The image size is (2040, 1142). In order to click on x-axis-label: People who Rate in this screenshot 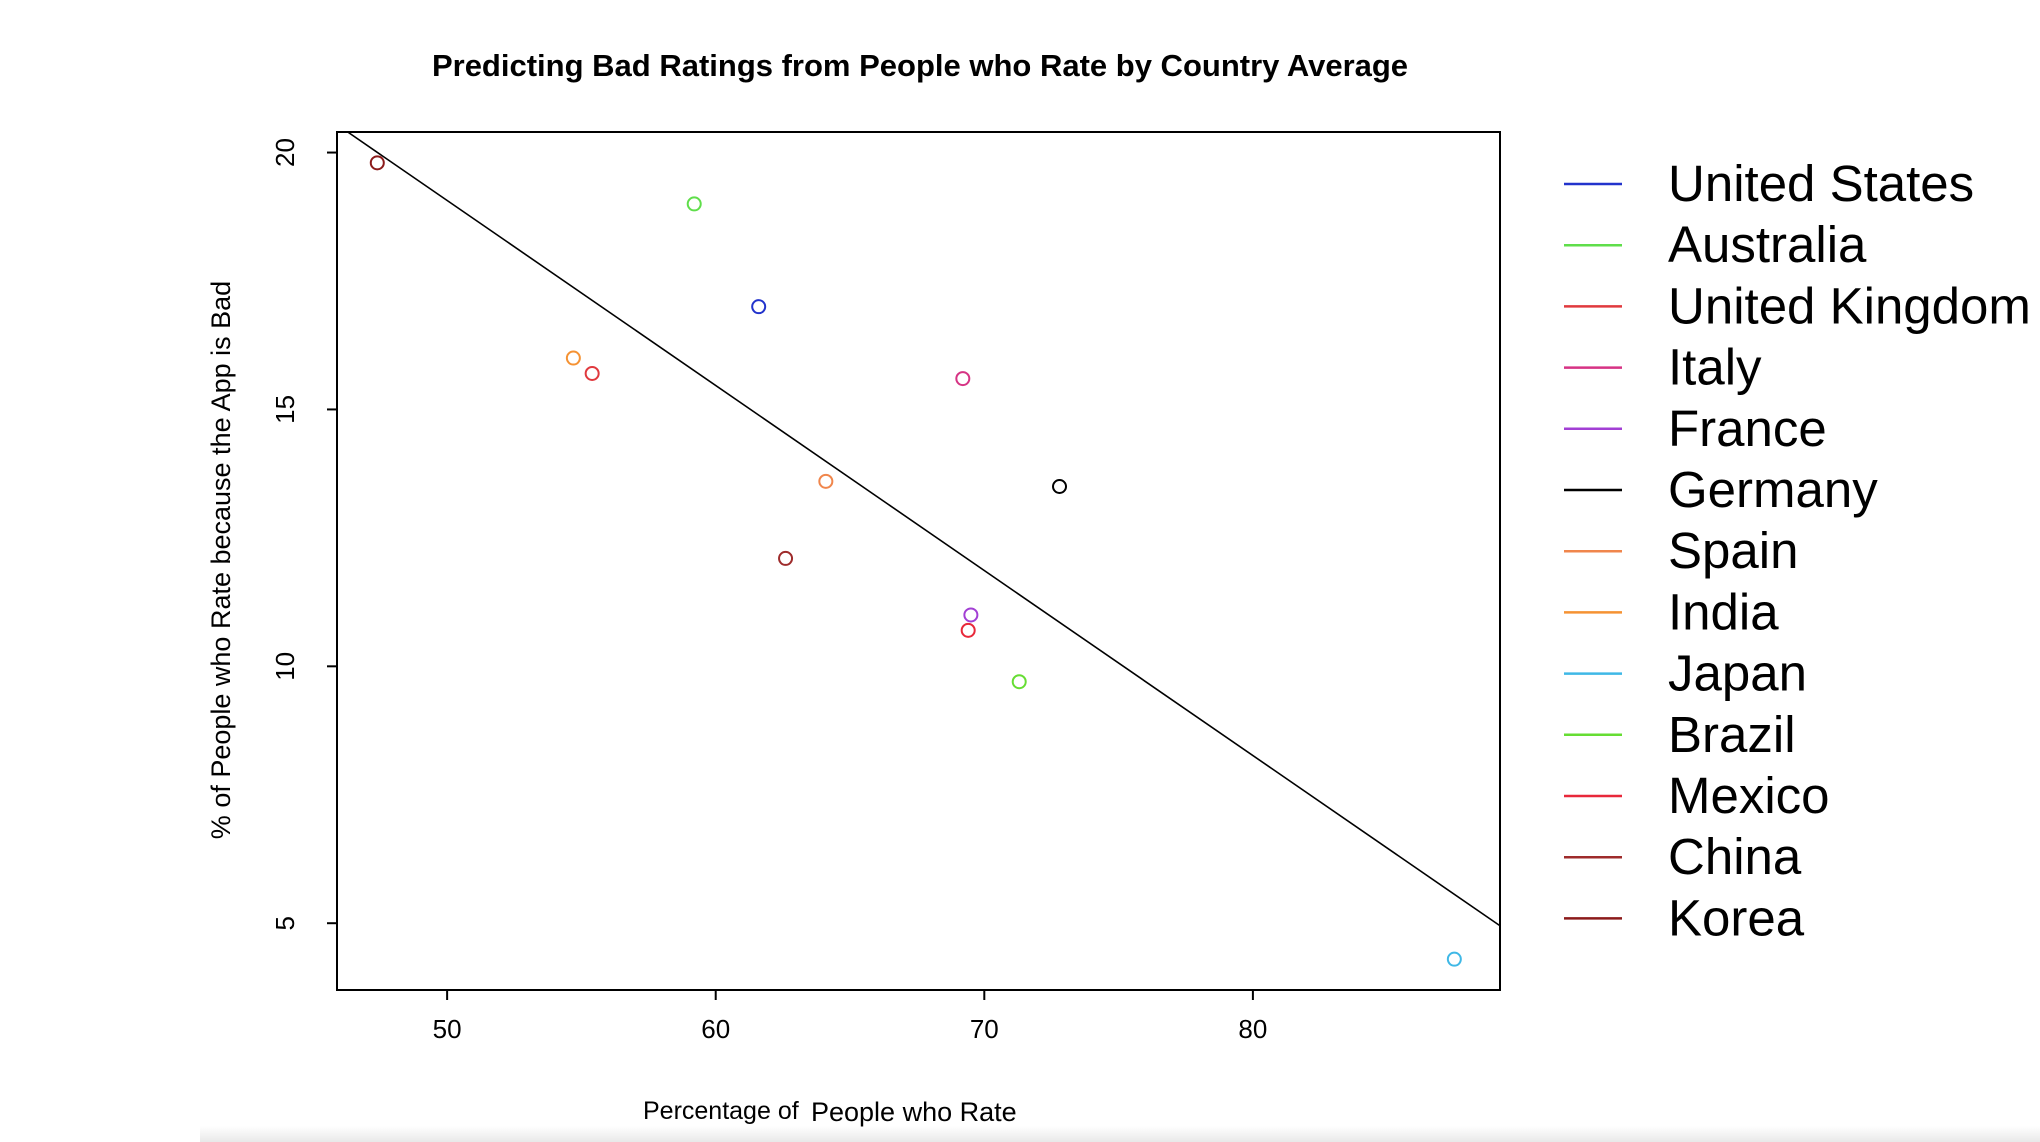, I will do `click(914, 1112)`.